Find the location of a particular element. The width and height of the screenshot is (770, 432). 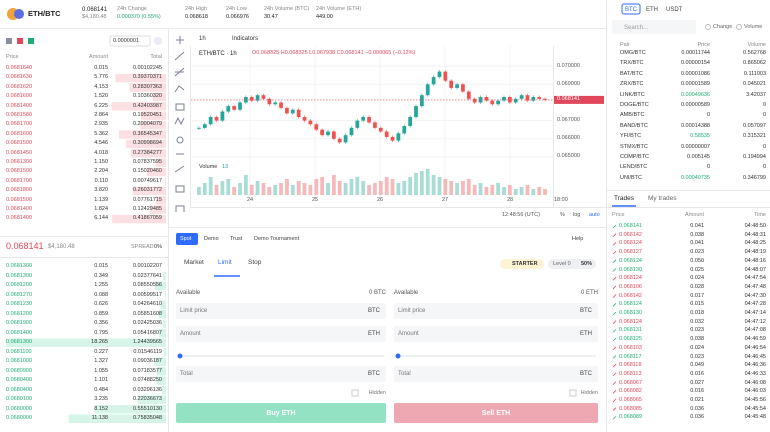

market-tab: USDT is located at coordinates (674, 9).